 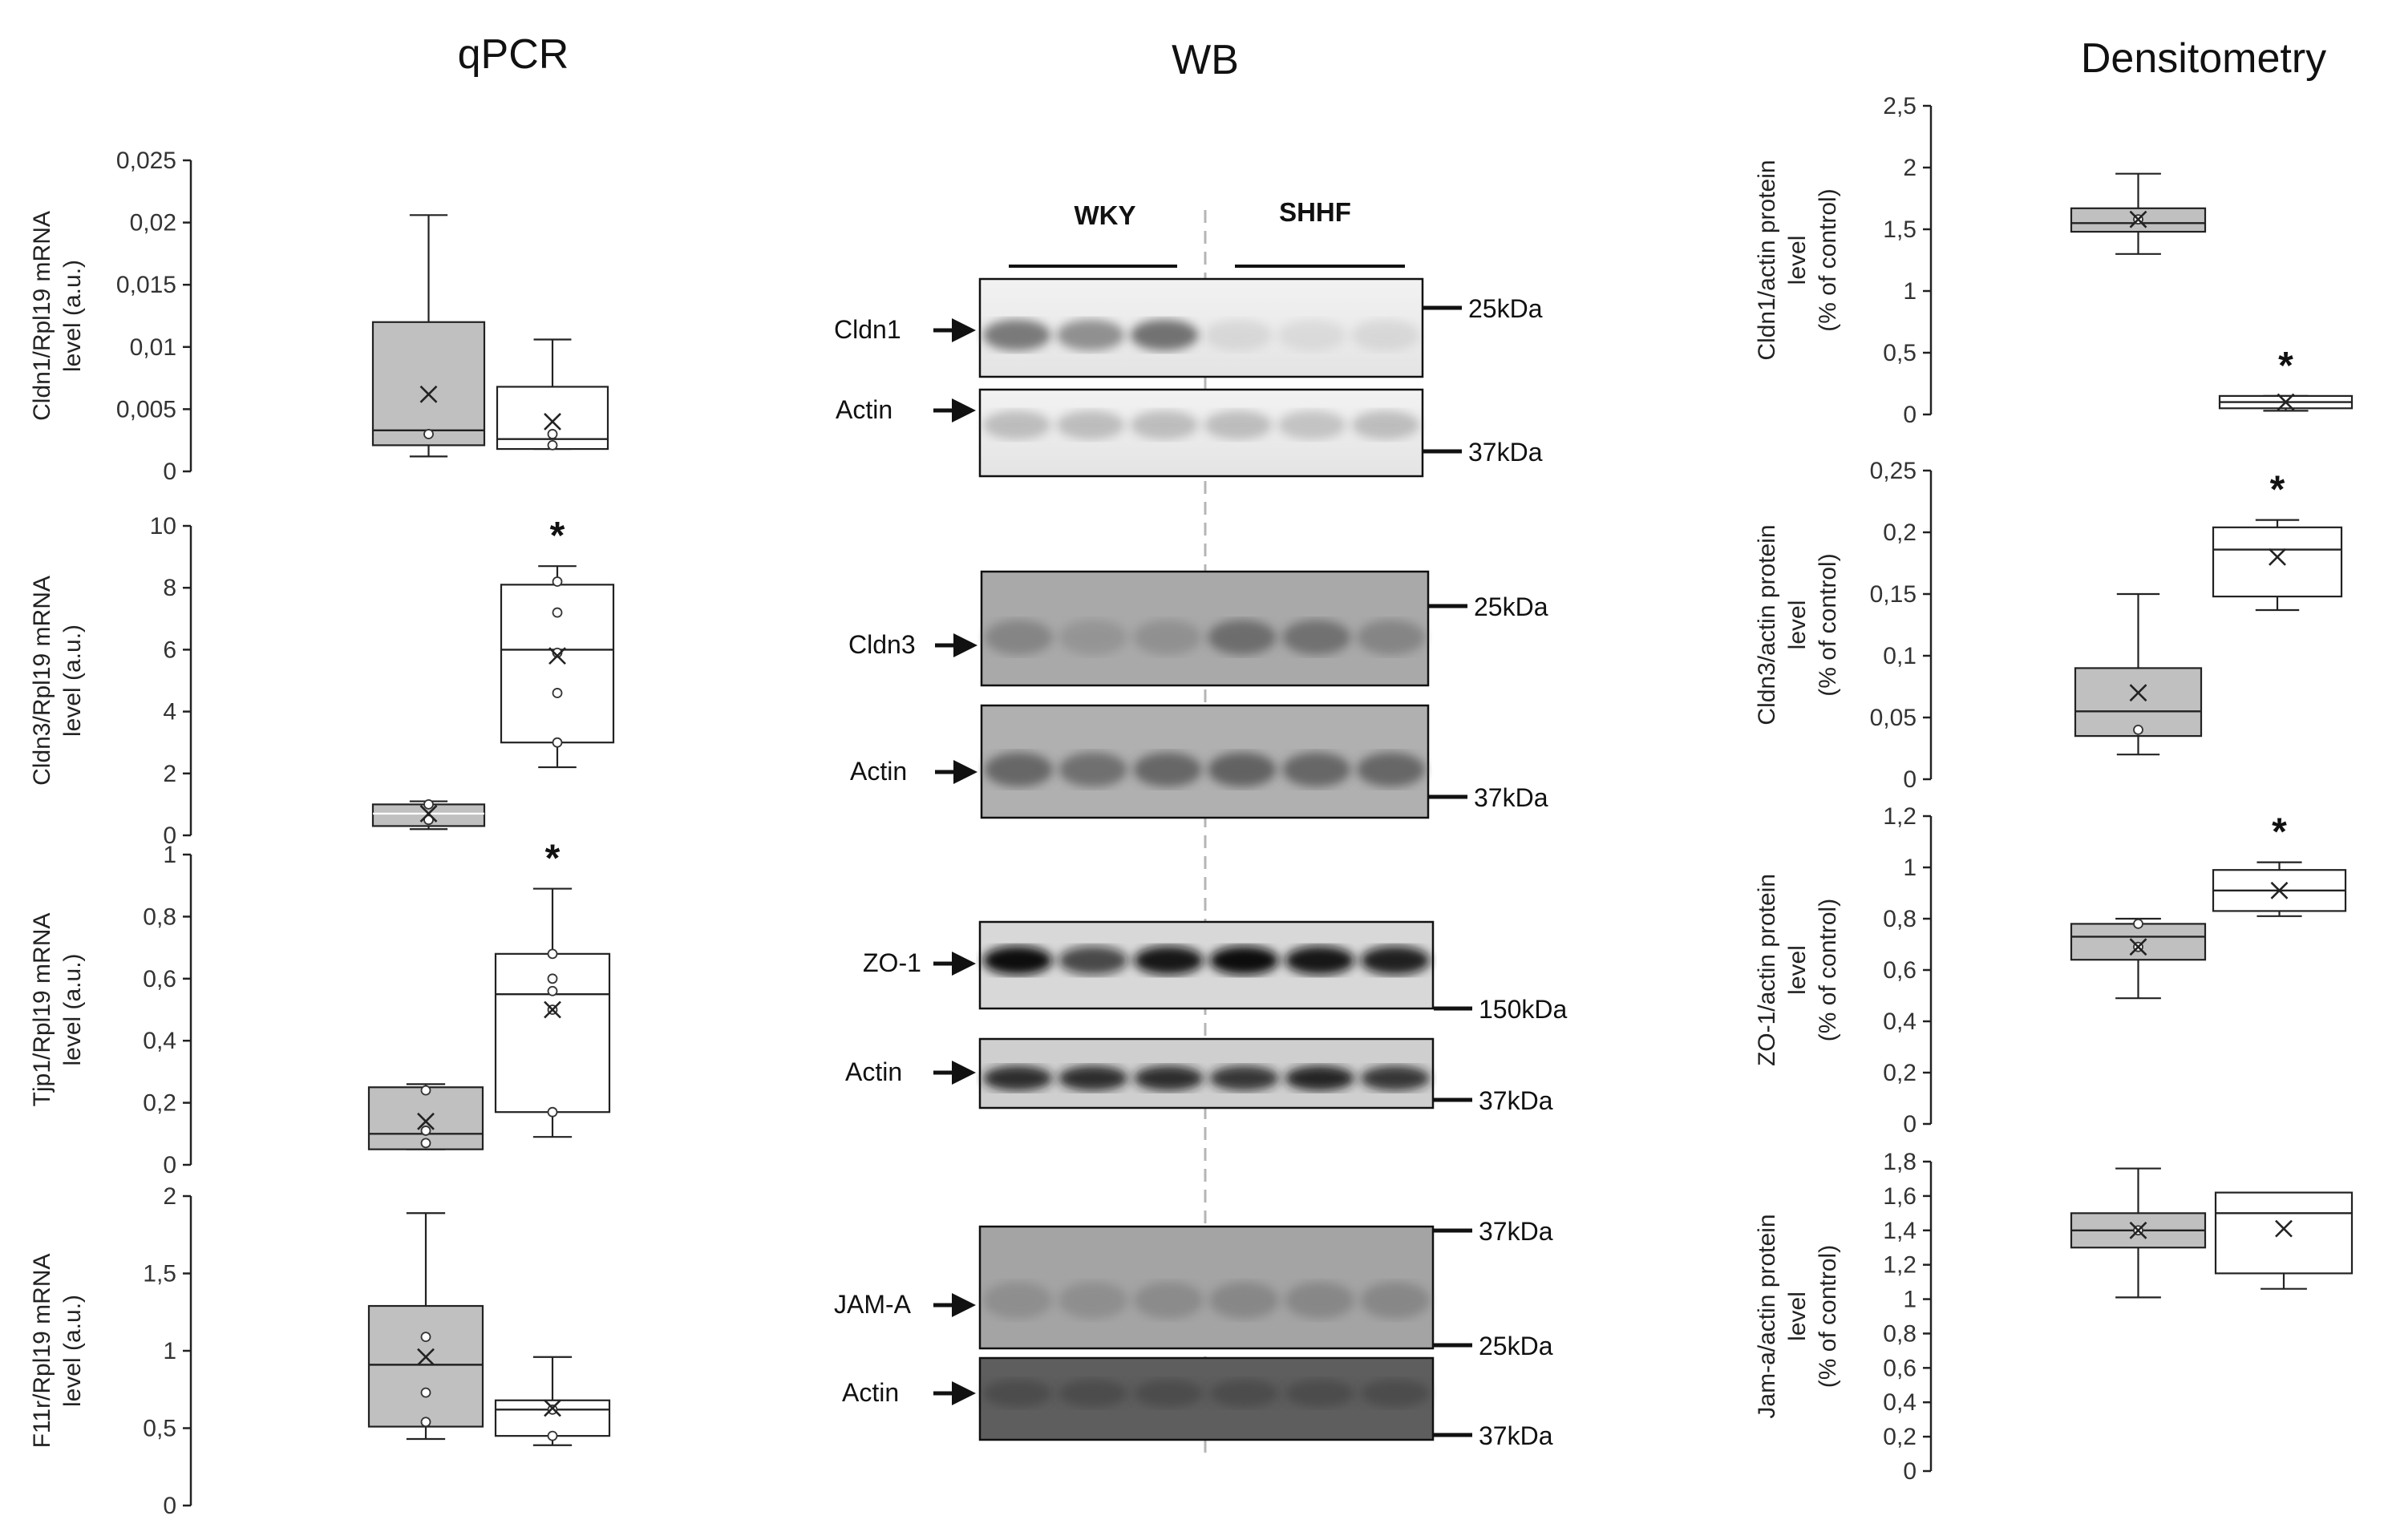 I want to click on blot-jama: JAM-A, so click(x=1134, y=1288).